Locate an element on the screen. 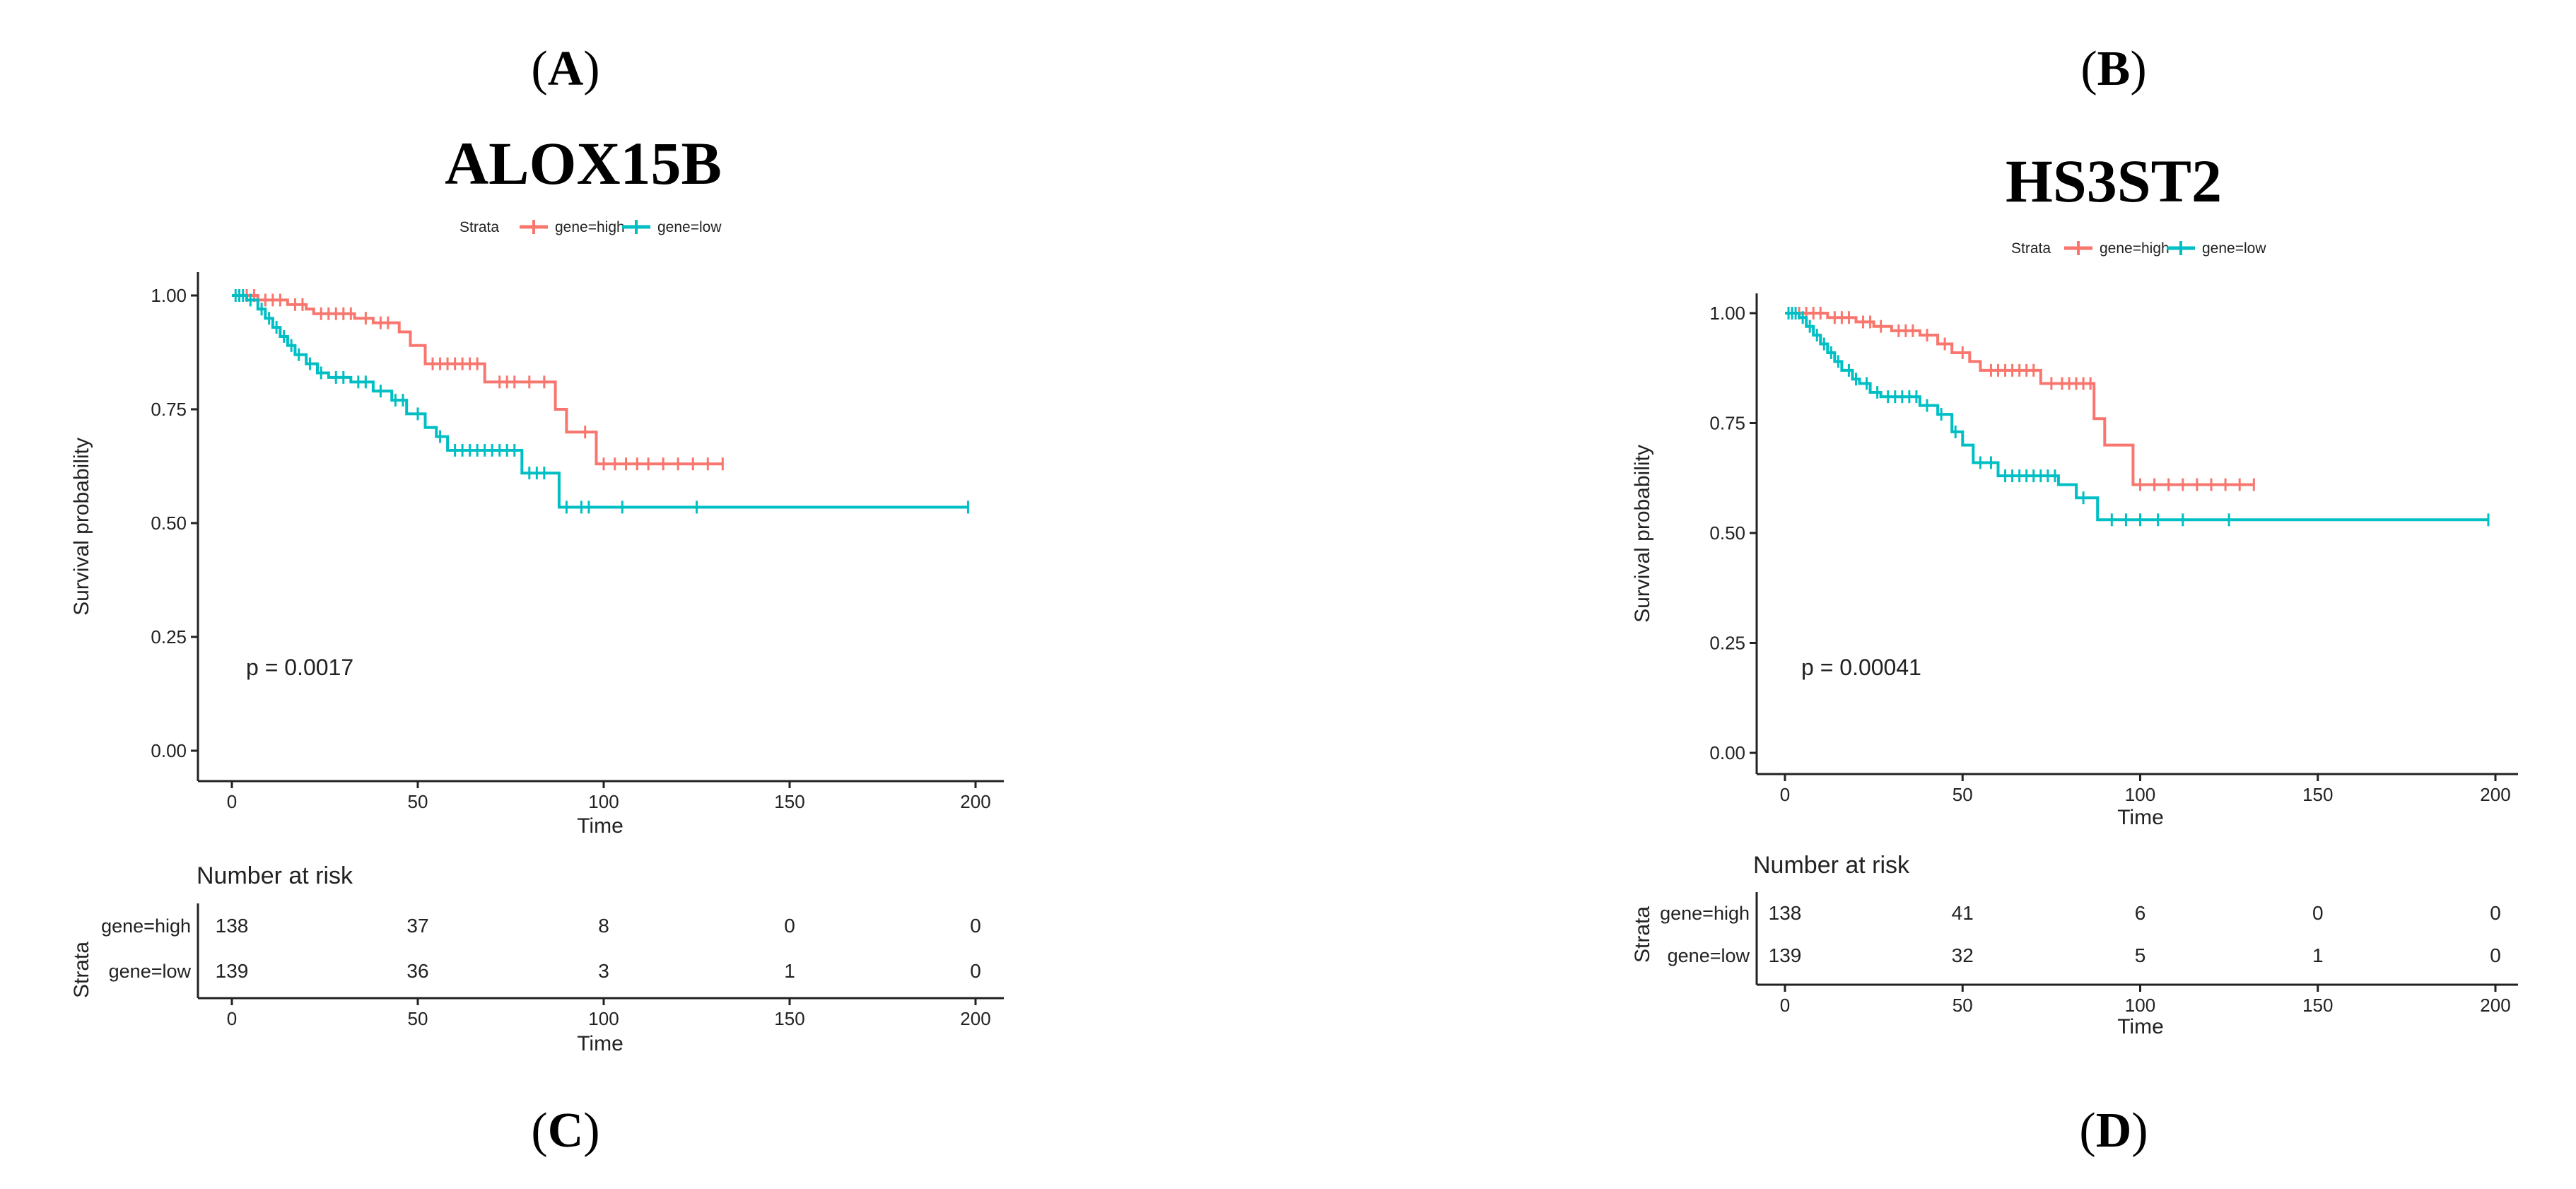 Image resolution: width=2576 pixels, height=1189 pixels. risk-count: 32 is located at coordinates (1963, 955).